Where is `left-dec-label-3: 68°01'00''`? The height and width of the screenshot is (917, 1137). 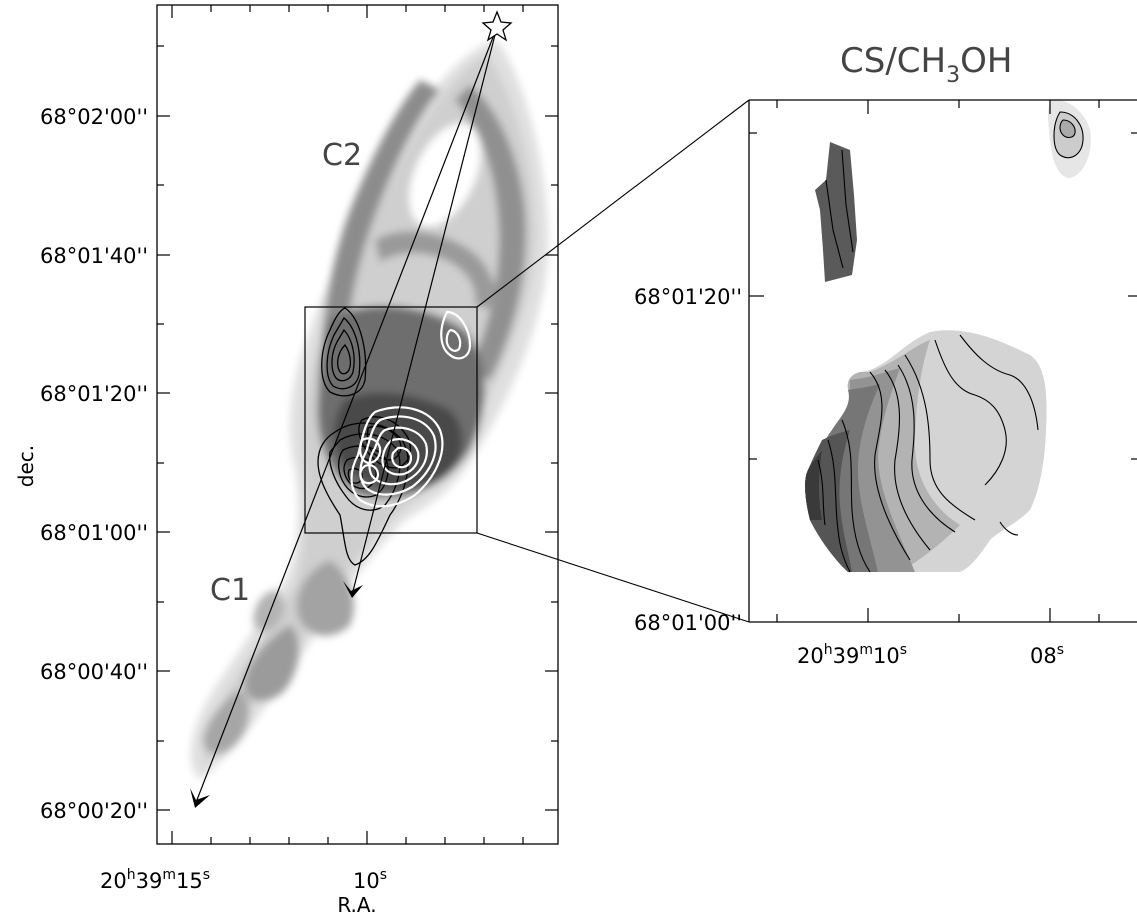 left-dec-label-3: 68°01'00'' is located at coordinates (94, 533).